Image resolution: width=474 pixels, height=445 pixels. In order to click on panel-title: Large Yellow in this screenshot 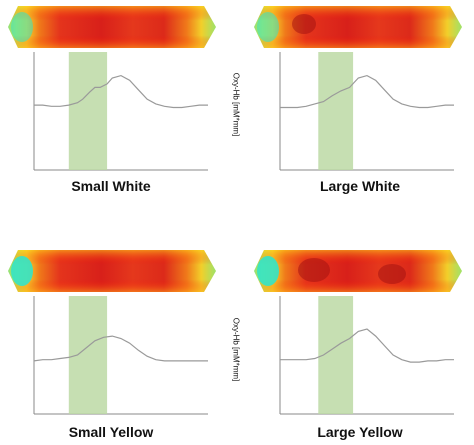, I will do `click(360, 432)`.